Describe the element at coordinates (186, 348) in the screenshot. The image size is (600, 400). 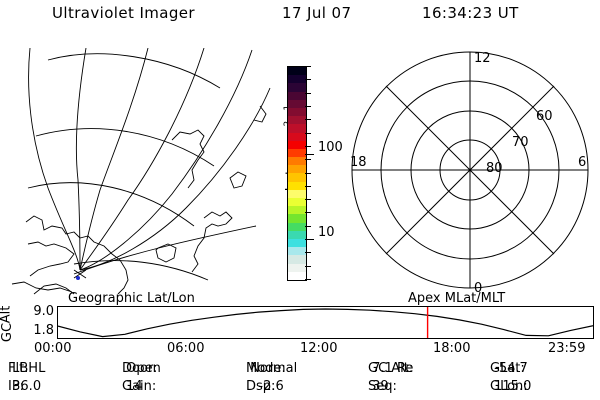
I see `xtick-1: 06:00` at that location.